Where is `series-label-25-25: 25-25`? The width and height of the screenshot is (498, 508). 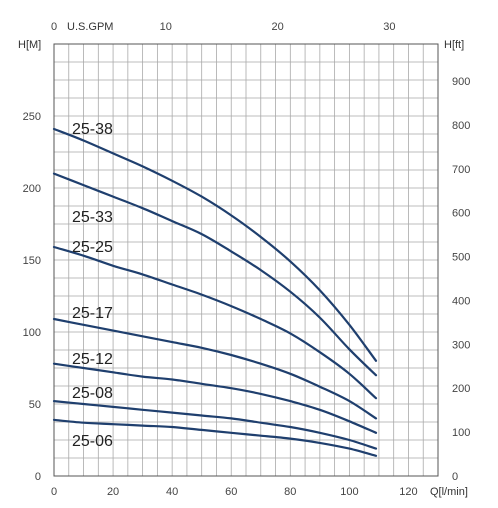 series-label-25-25: 25-25 is located at coordinates (92, 247).